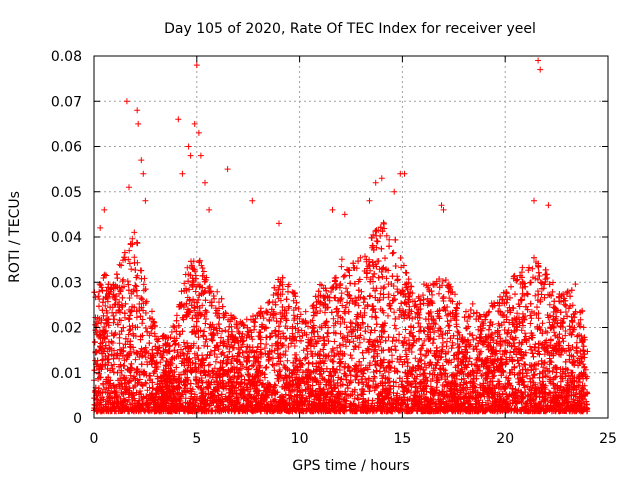 The height and width of the screenshot is (480, 640). I want to click on x-tick-label: 15, so click(402, 439).